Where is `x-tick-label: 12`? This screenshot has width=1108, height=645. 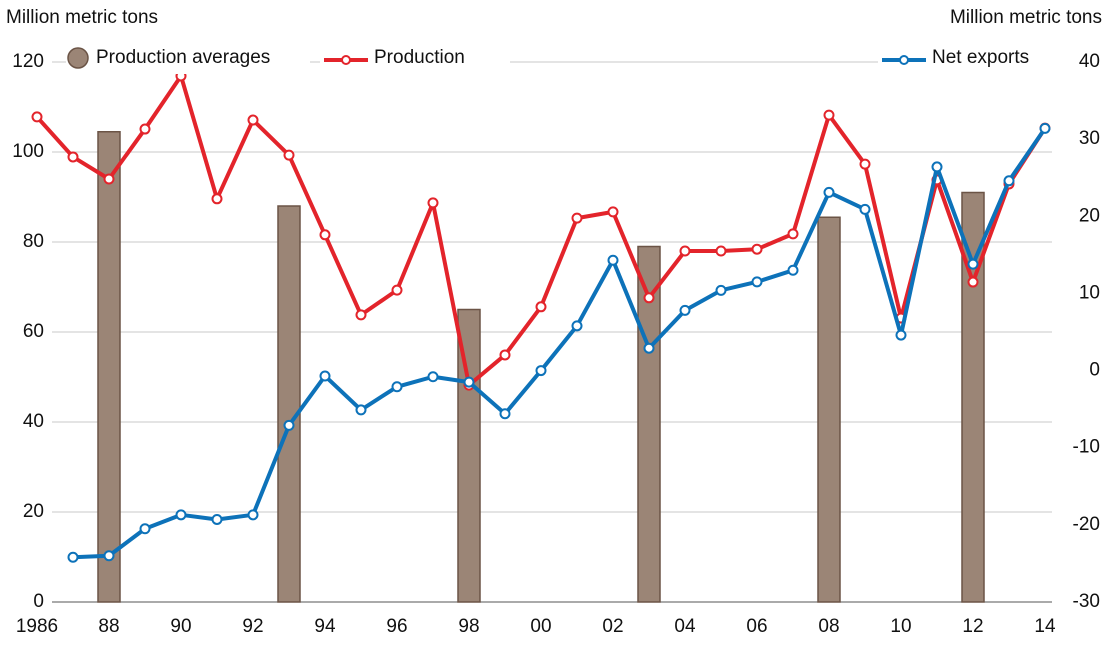
x-tick-label: 12 is located at coordinates (972, 626).